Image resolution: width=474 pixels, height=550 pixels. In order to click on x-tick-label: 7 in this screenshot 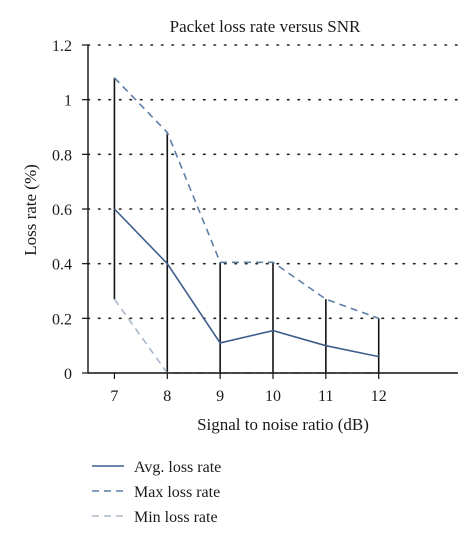, I will do `click(114, 396)`.